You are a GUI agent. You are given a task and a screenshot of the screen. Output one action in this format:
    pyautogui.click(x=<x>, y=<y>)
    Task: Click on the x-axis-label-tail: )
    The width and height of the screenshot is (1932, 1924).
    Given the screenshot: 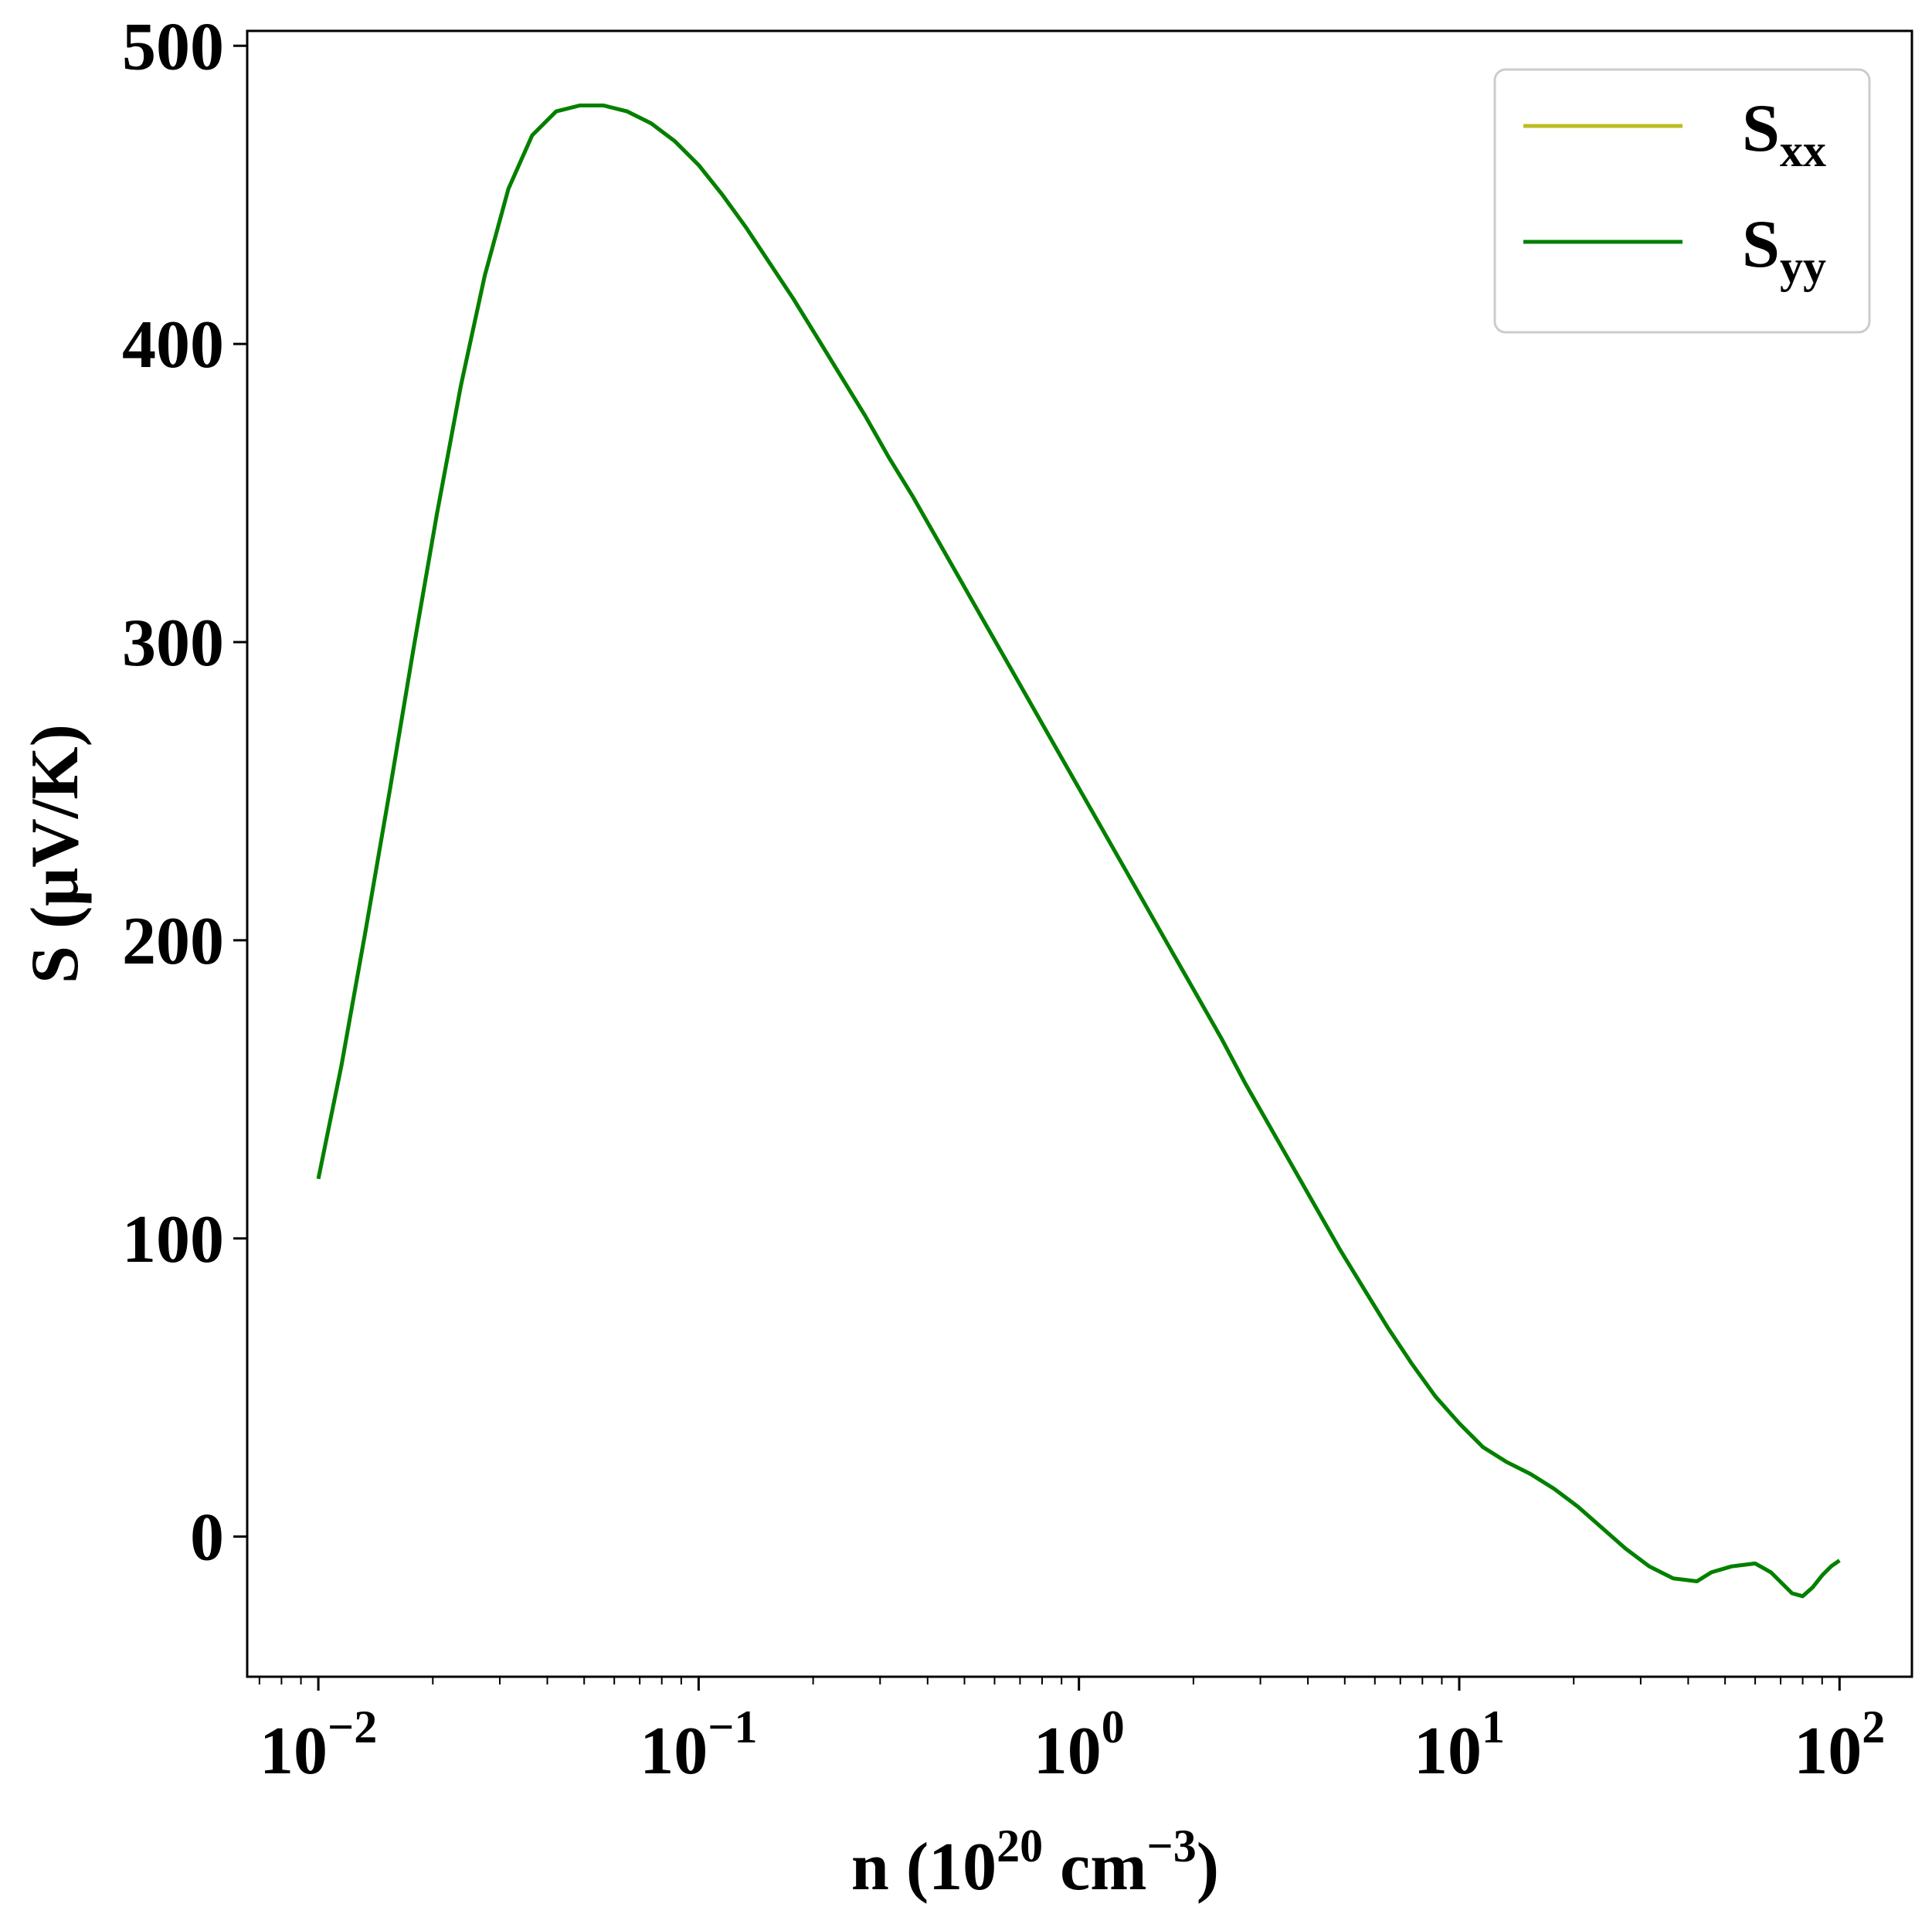 What is the action you would take?
    pyautogui.click(x=1208, y=1867)
    